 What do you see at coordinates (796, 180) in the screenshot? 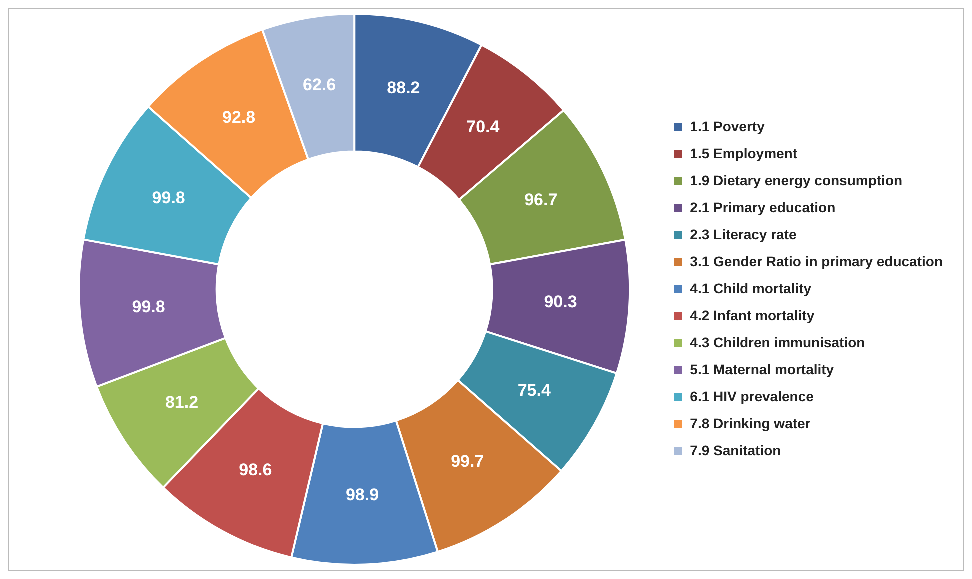
I see `legend-label: 1.9 Dietary energy consumption` at bounding box center [796, 180].